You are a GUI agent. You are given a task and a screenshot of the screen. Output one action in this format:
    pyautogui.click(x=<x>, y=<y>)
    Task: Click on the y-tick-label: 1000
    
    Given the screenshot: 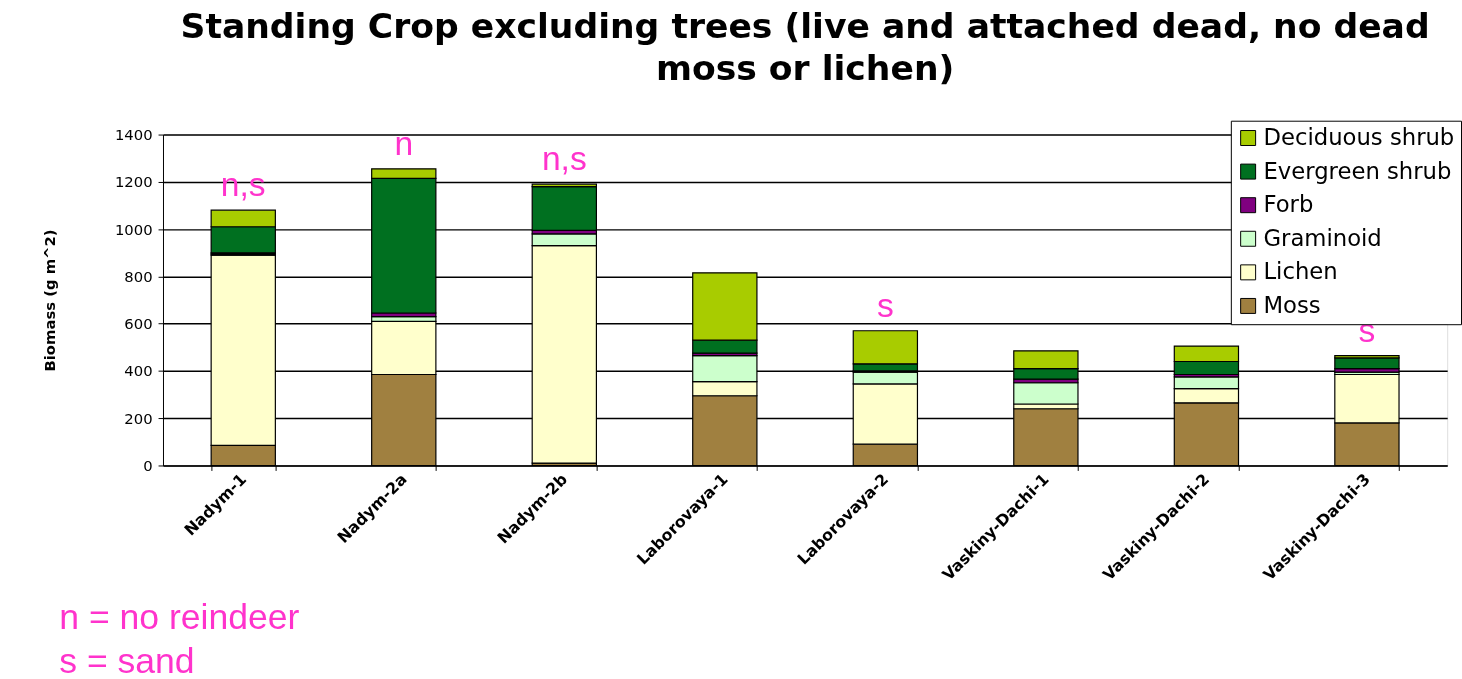 What is the action you would take?
    pyautogui.click(x=133, y=229)
    